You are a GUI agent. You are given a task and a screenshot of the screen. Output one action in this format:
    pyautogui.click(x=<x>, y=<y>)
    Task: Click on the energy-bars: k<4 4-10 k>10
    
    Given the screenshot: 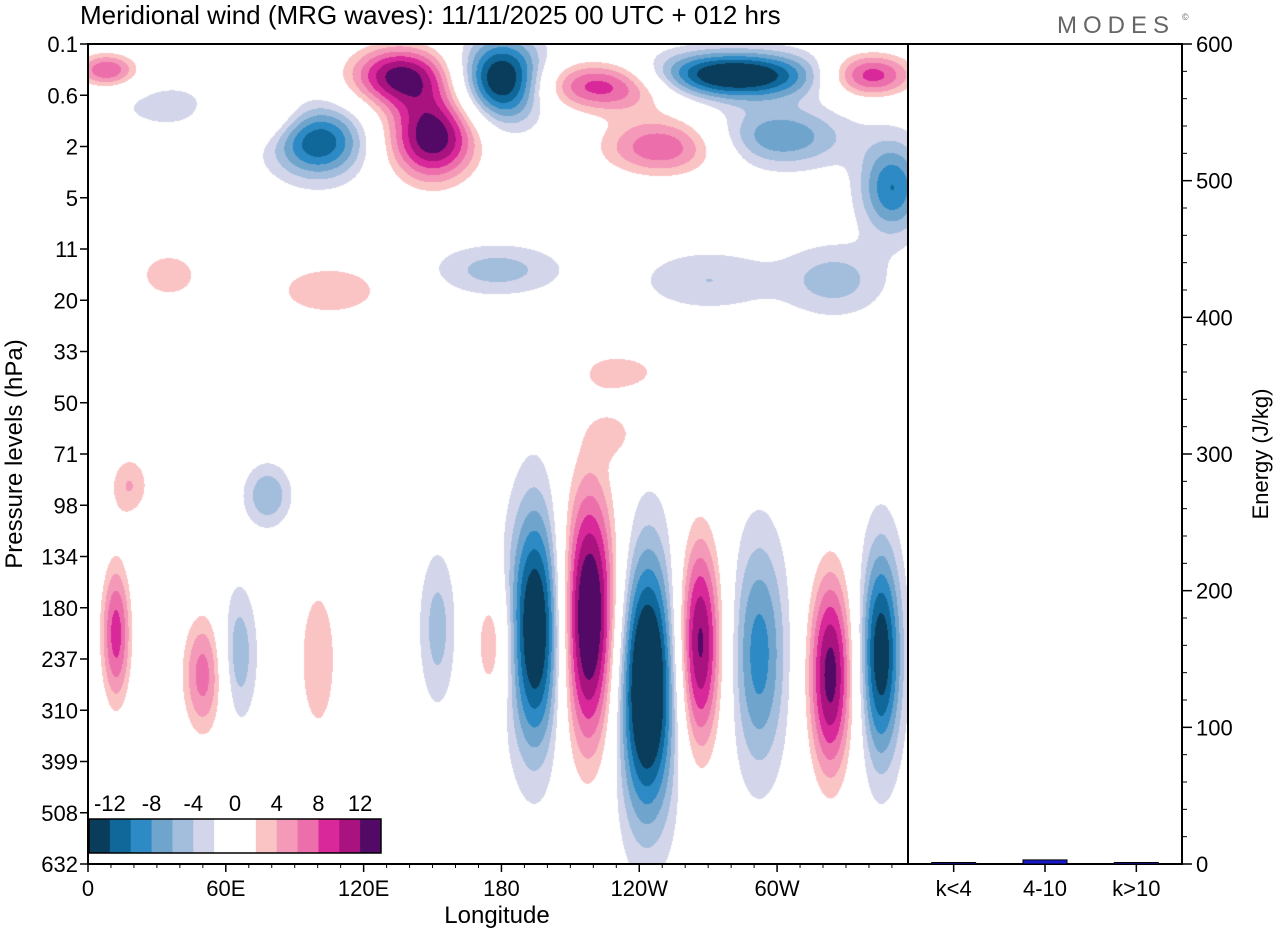 What is the action you would take?
    pyautogui.click(x=1045, y=880)
    